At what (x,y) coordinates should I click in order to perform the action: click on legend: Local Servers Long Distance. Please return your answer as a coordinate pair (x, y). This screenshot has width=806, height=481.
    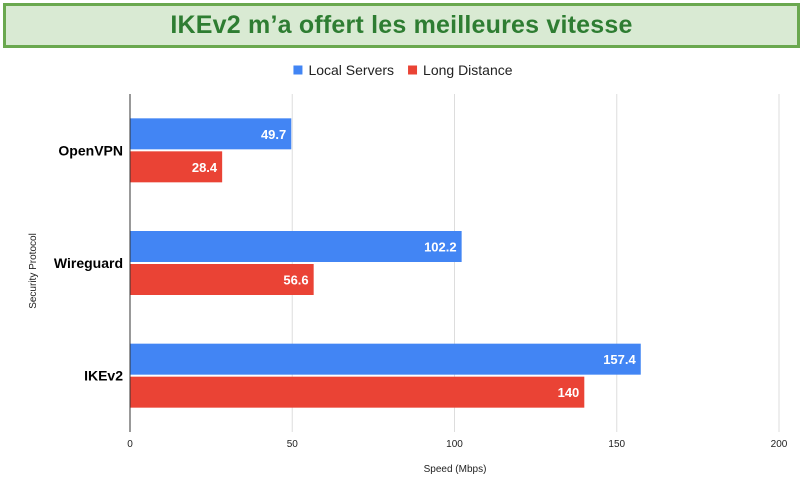
    Looking at the image, I should click on (403, 70).